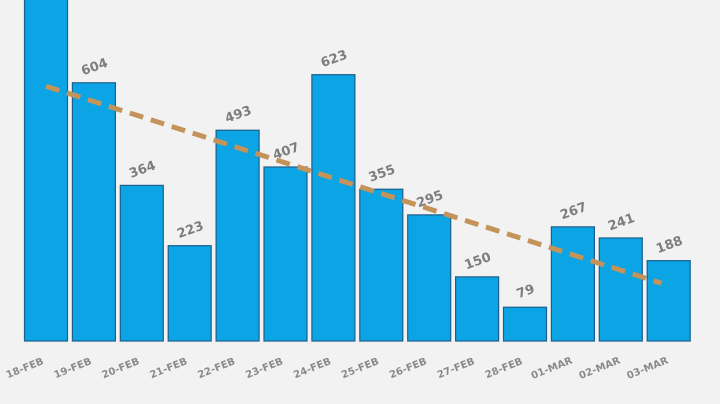  Describe the element at coordinates (94, 67) in the screenshot. I see `value-label: 604` at that location.